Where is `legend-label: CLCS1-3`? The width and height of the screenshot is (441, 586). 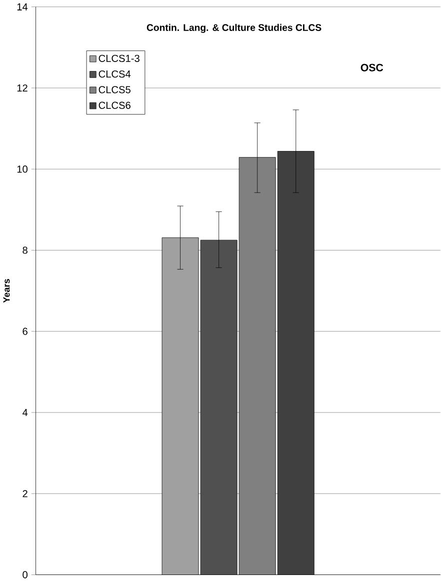 legend-label: CLCS1-3 is located at coordinates (119, 58).